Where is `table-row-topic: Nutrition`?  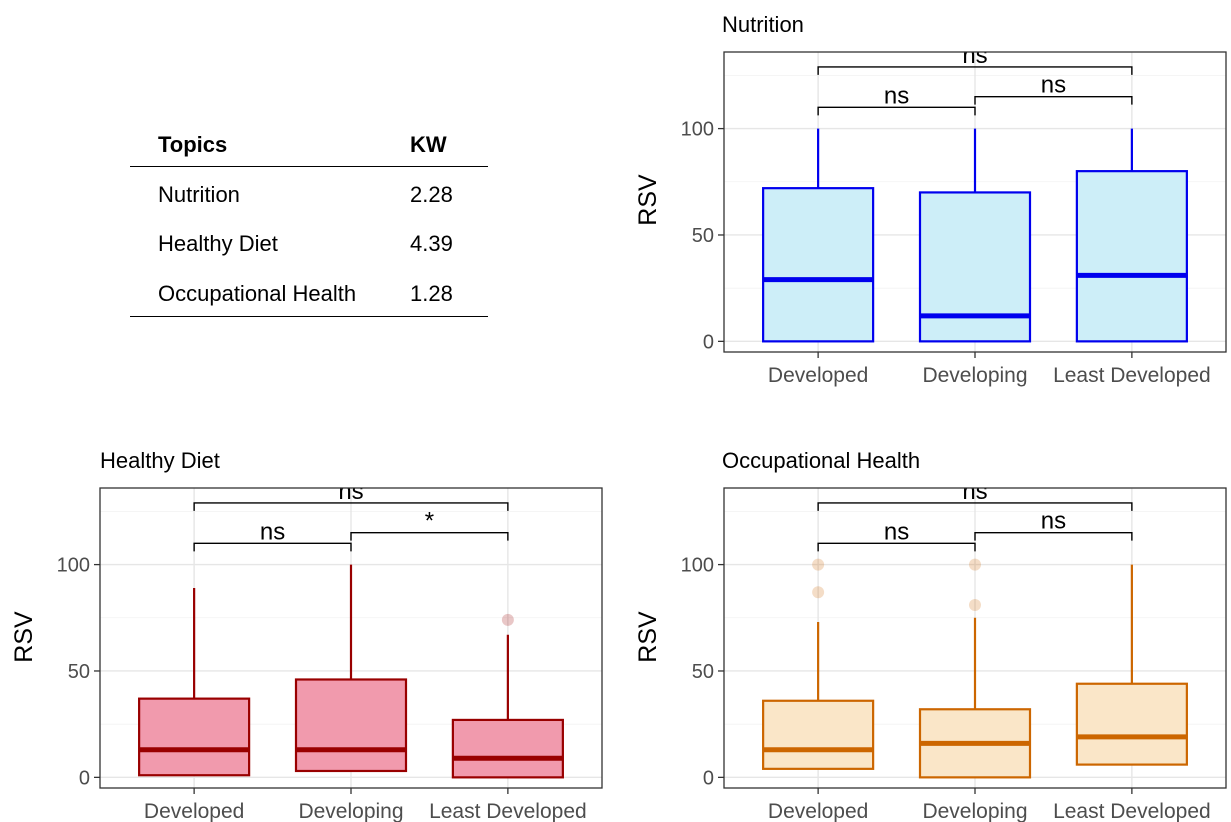 table-row-topic: Nutrition is located at coordinates (199, 194).